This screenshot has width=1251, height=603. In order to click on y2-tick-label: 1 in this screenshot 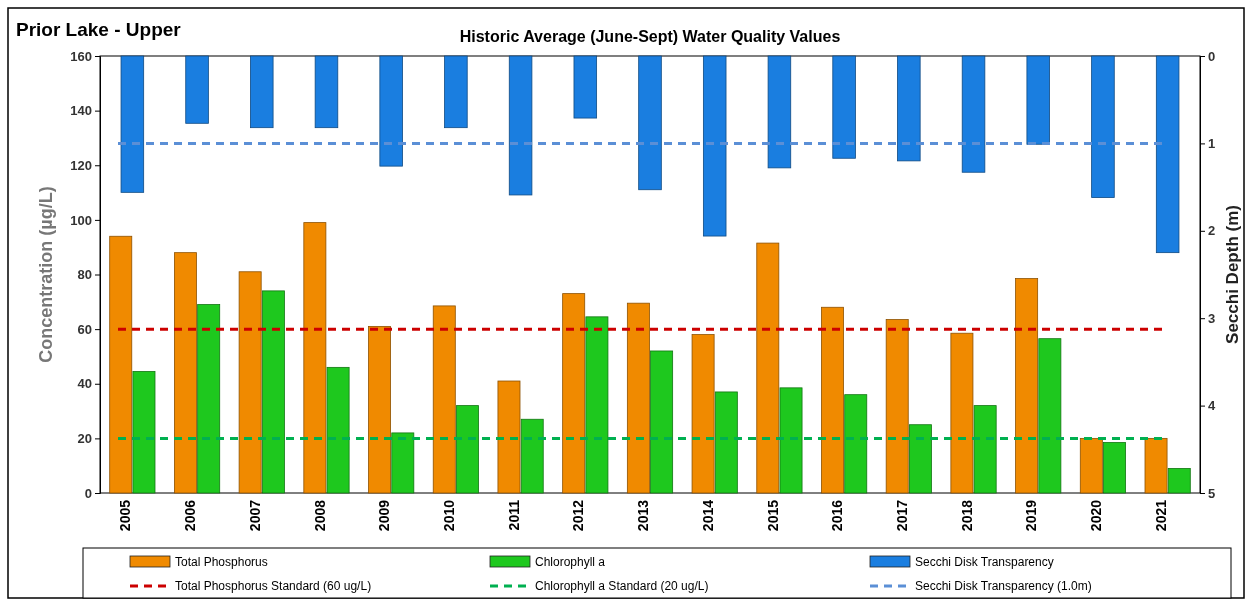, I will do `click(1212, 144)`.